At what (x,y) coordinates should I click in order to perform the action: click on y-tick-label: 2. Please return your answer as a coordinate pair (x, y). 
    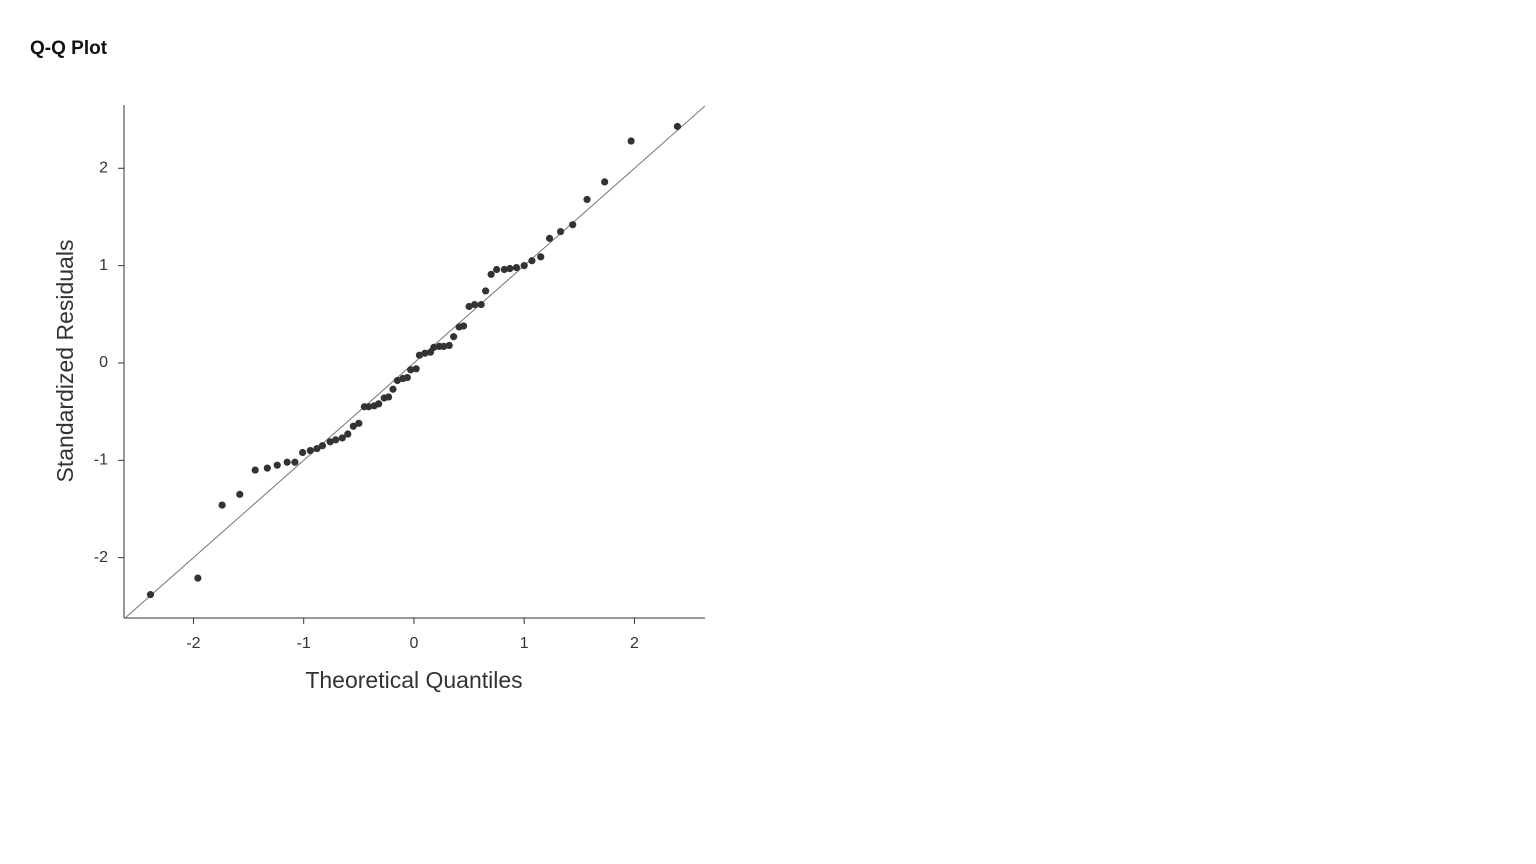
    Looking at the image, I should click on (103, 167).